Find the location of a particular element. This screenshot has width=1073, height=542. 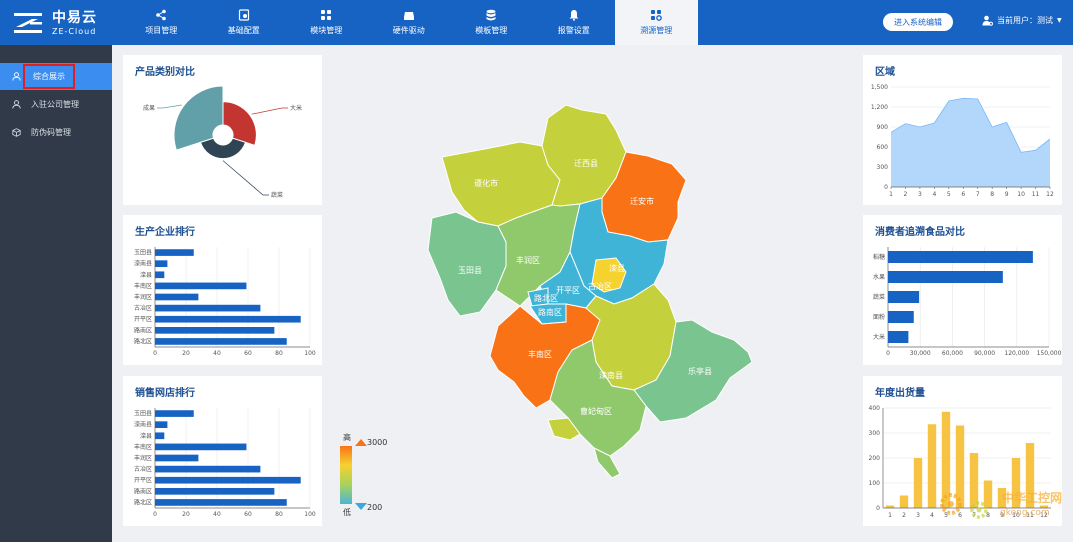

map-label: 路北区 is located at coordinates (546, 298).